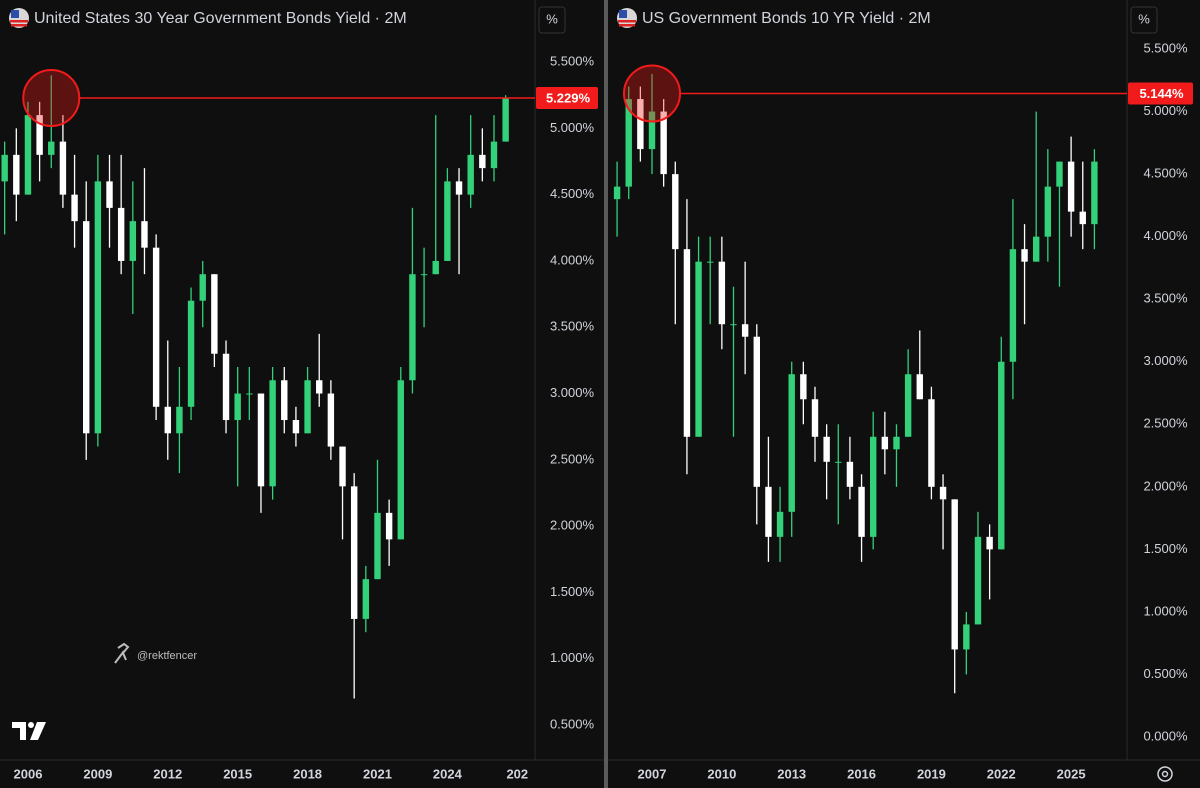 This screenshot has width=1200, height=788. I want to click on x-tick-label: 2010, so click(721, 773).